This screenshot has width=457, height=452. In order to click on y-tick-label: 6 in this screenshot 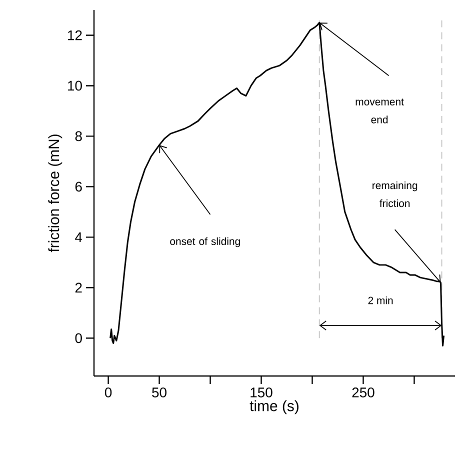, I will do `click(78, 187)`.